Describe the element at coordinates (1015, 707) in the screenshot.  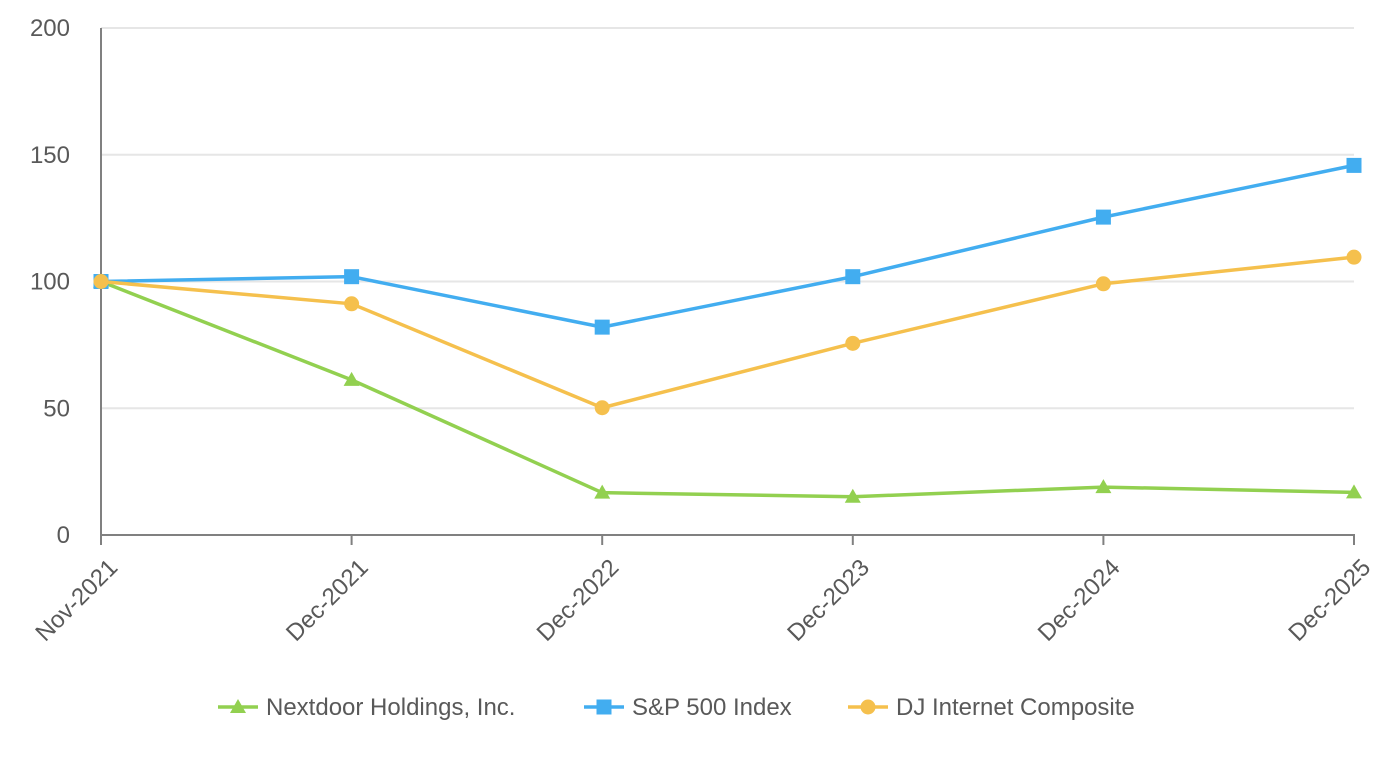
I see `legend-label: DJ Internet Composite` at that location.